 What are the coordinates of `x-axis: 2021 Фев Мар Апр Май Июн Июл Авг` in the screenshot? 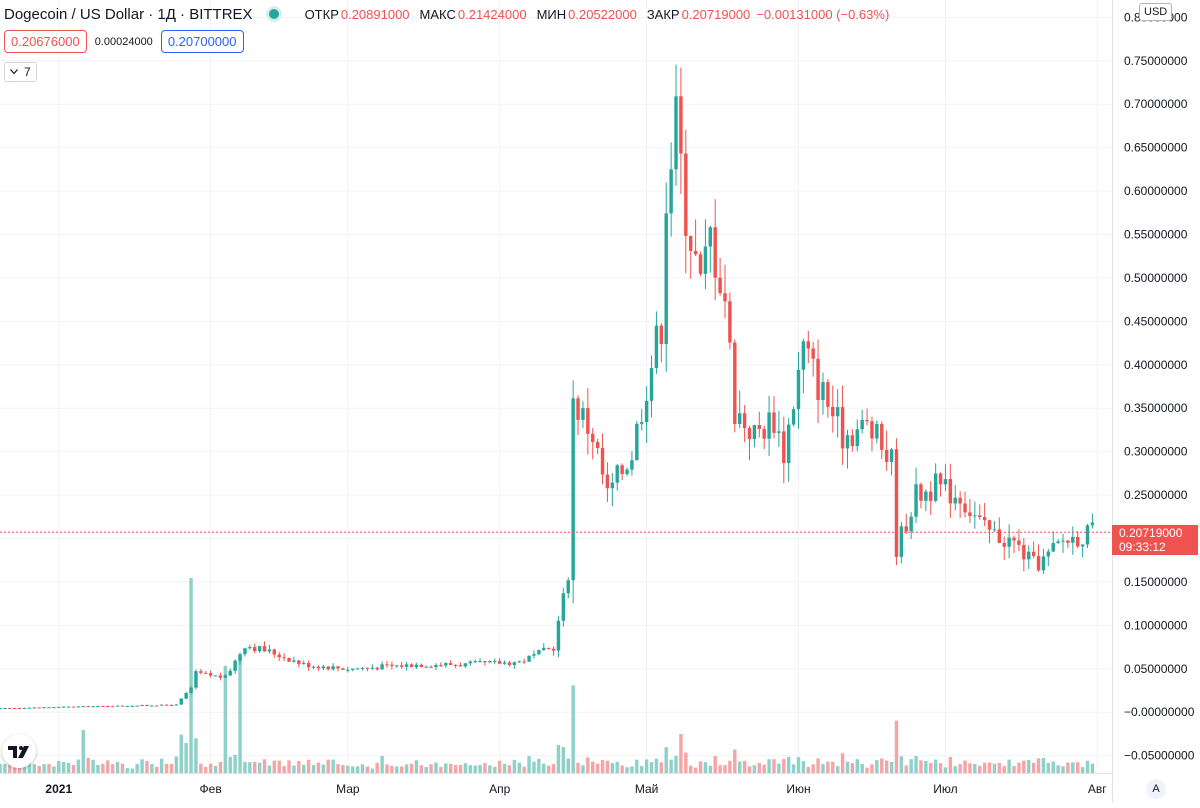 It's located at (576, 789).